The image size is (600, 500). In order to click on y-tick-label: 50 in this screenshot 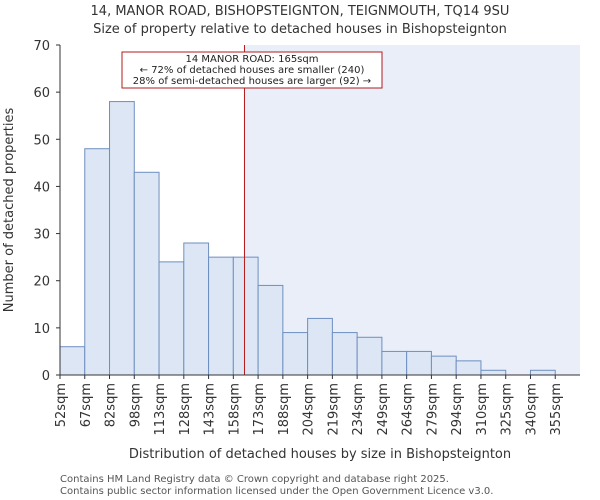, I will do `click(41, 140)`.